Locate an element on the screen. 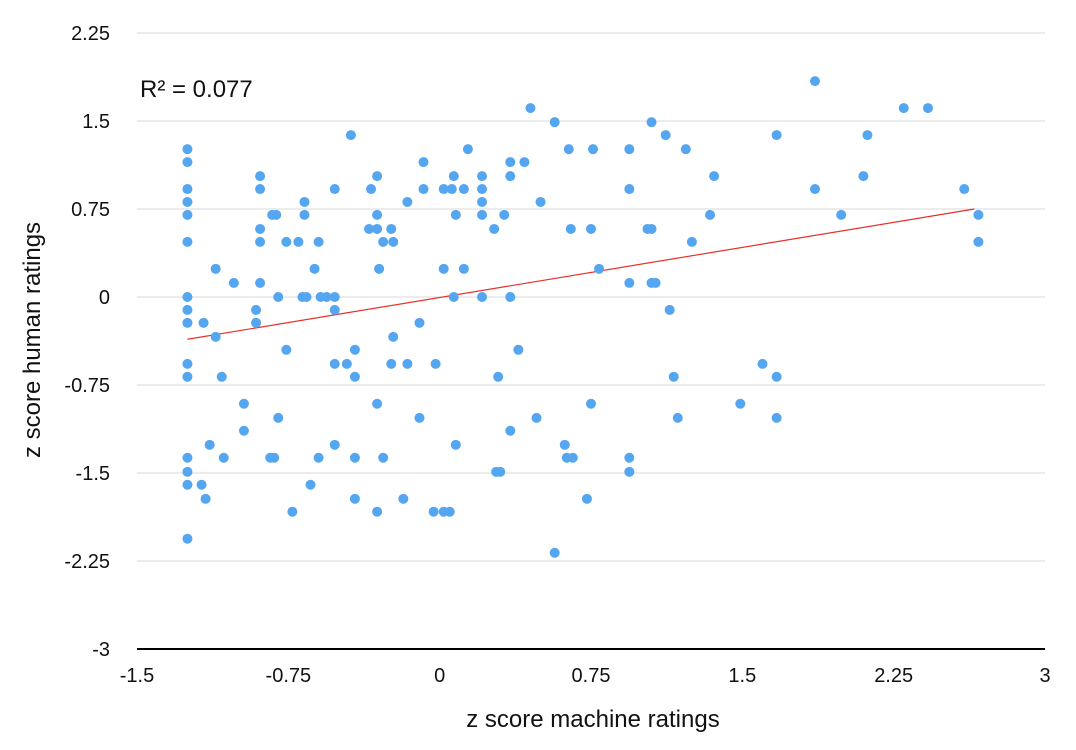 This screenshot has height=750, width=1076. y-tick-label: 2.25 is located at coordinates (90, 34).